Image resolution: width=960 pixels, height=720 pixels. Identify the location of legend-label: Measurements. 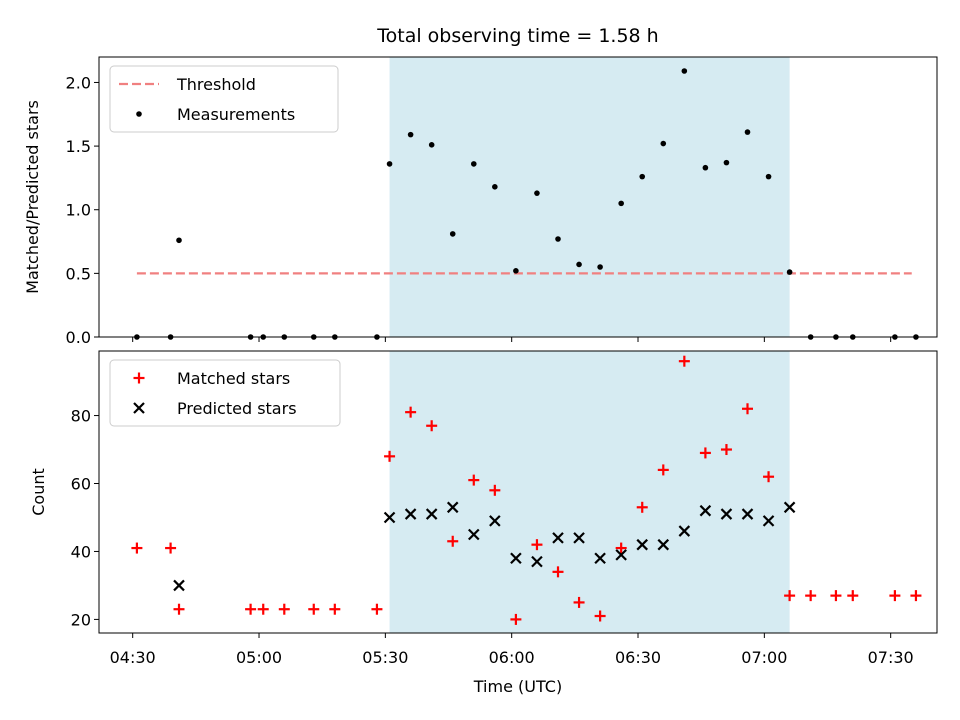
(236, 114).